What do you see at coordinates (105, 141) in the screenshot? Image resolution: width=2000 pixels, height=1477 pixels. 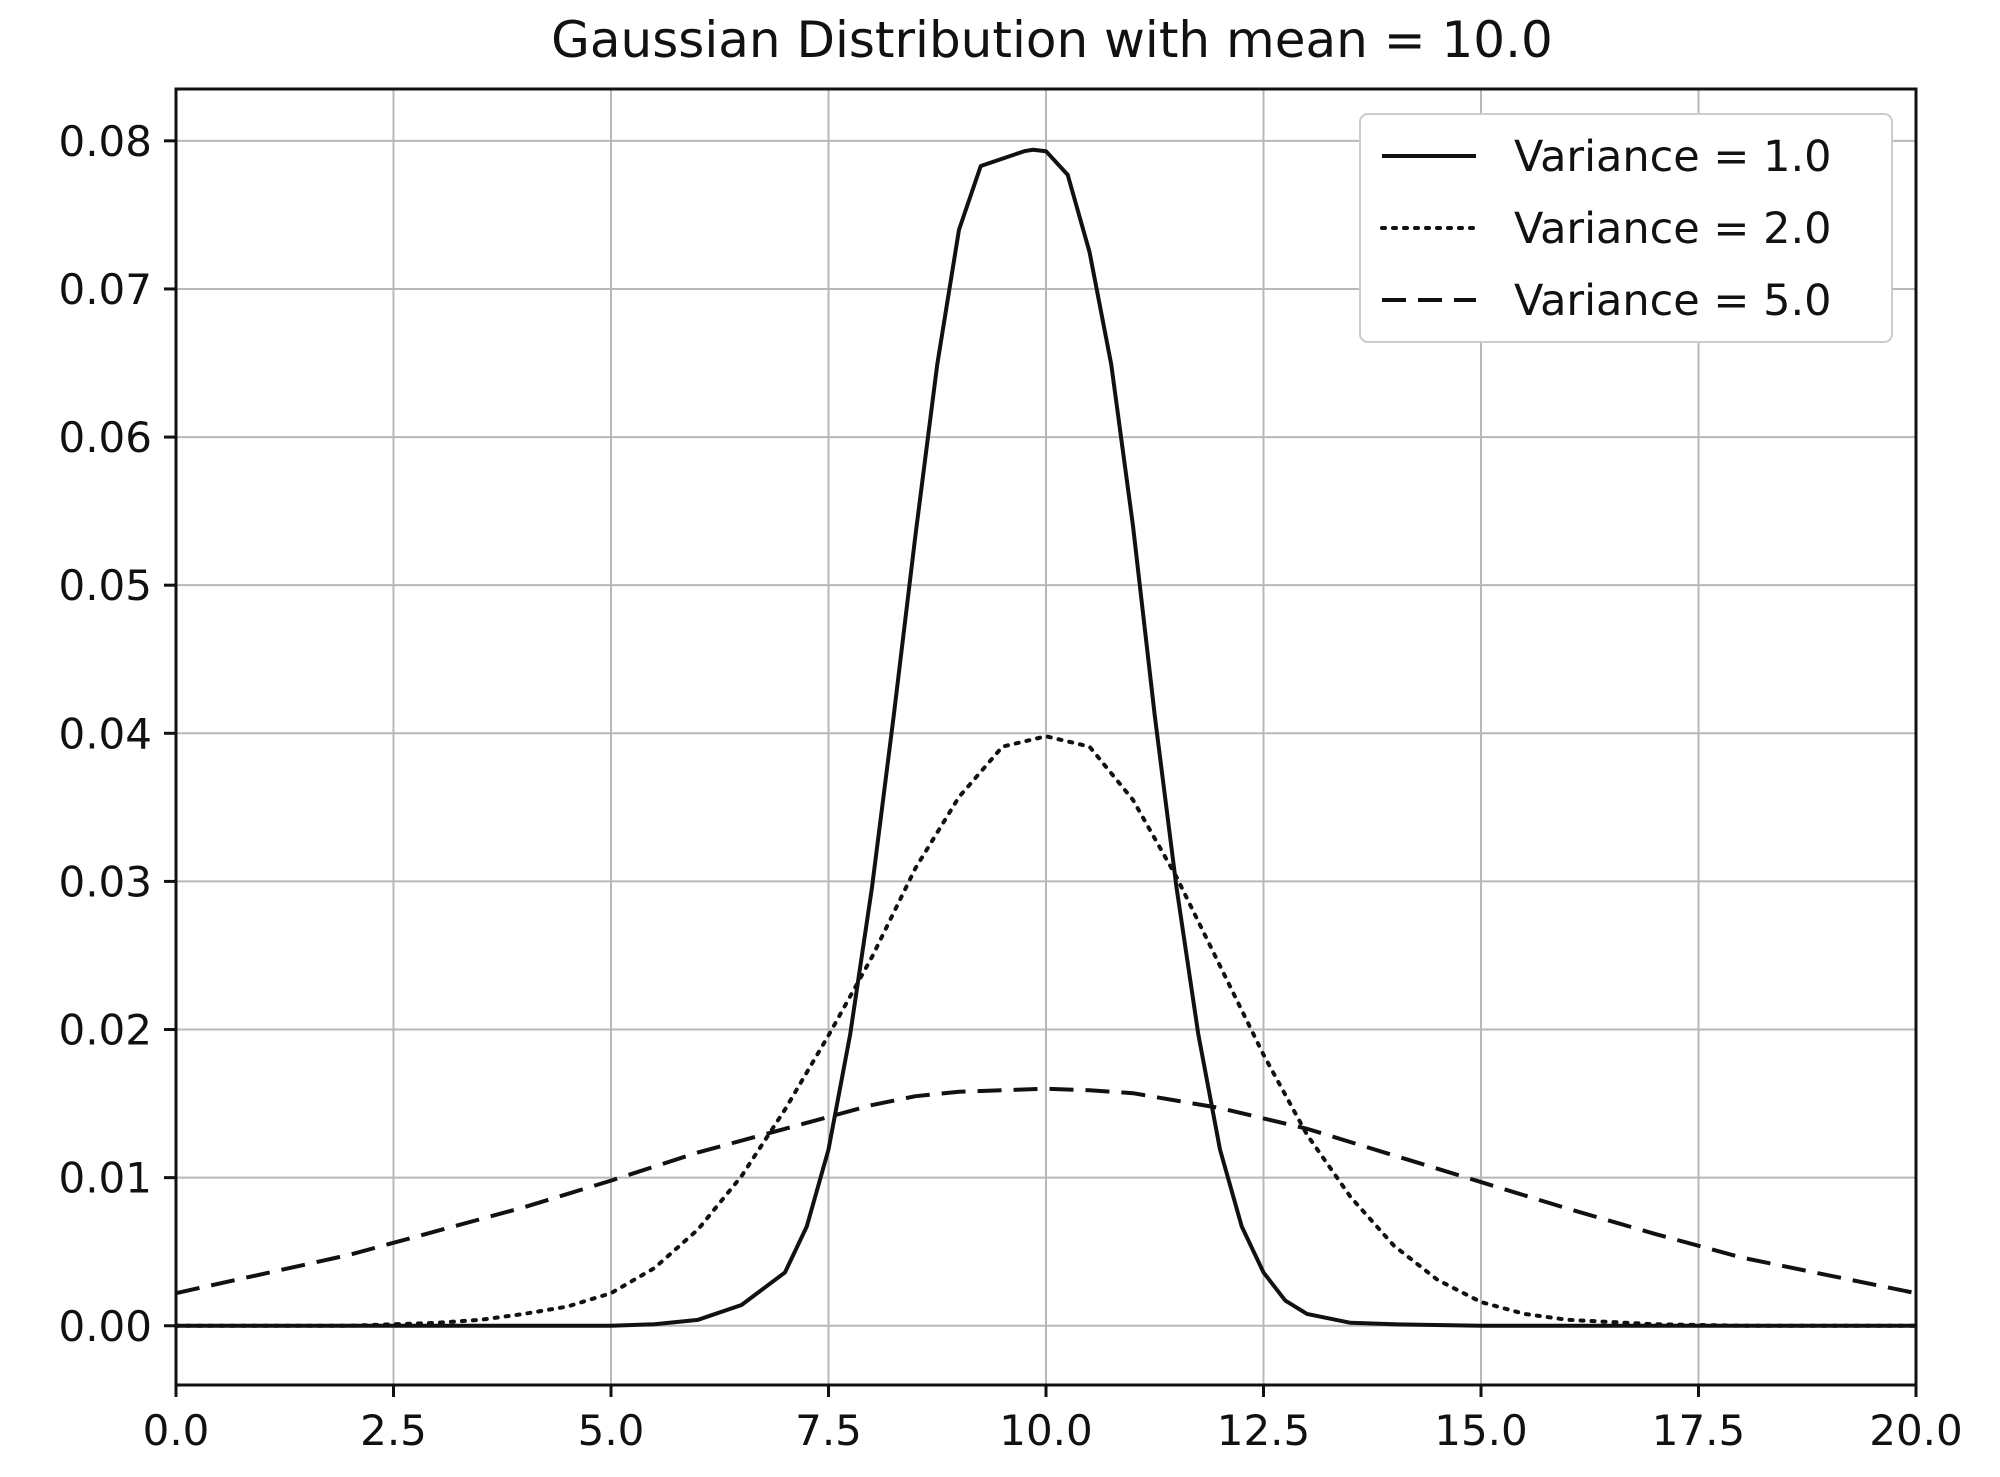 I see `y-tick-label: 0.08` at bounding box center [105, 141].